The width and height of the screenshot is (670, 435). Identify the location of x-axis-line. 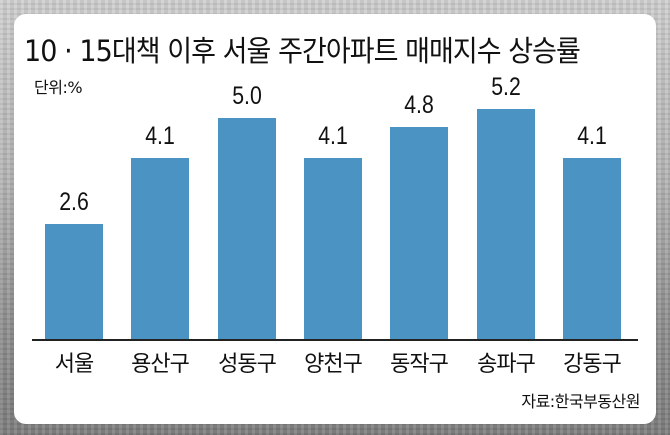
(335, 340).